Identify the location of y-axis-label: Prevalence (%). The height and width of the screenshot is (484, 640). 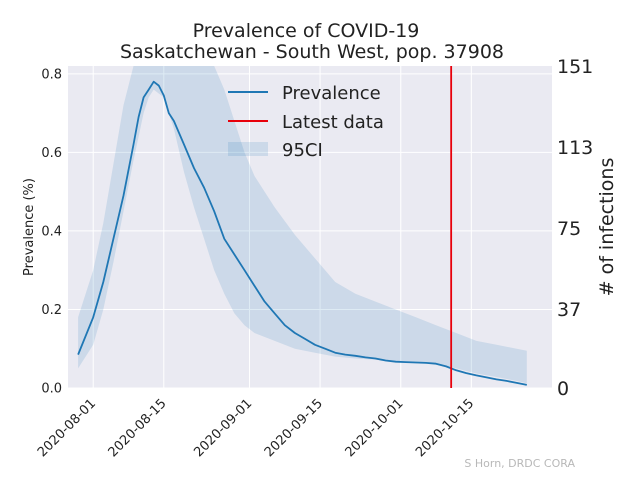
(29, 227).